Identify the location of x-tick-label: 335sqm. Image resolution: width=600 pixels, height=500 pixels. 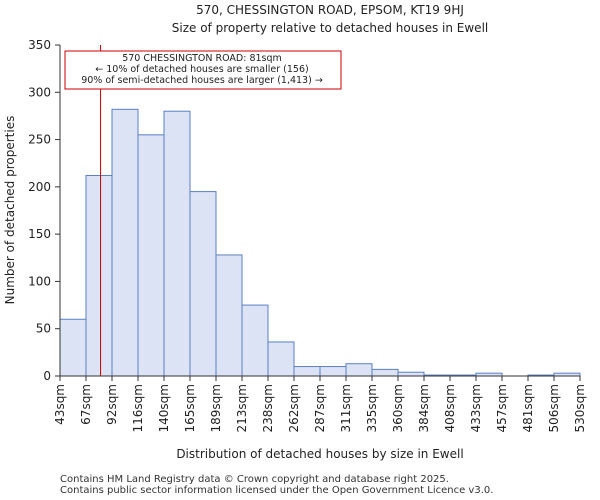
(372, 408).